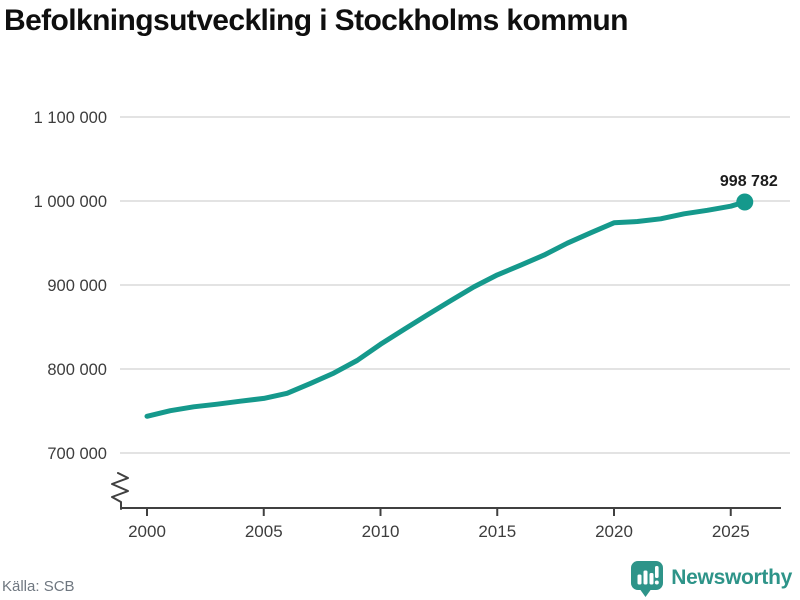 This screenshot has height=600, width=800. I want to click on x-axis-tick-label: 2010, so click(381, 531).